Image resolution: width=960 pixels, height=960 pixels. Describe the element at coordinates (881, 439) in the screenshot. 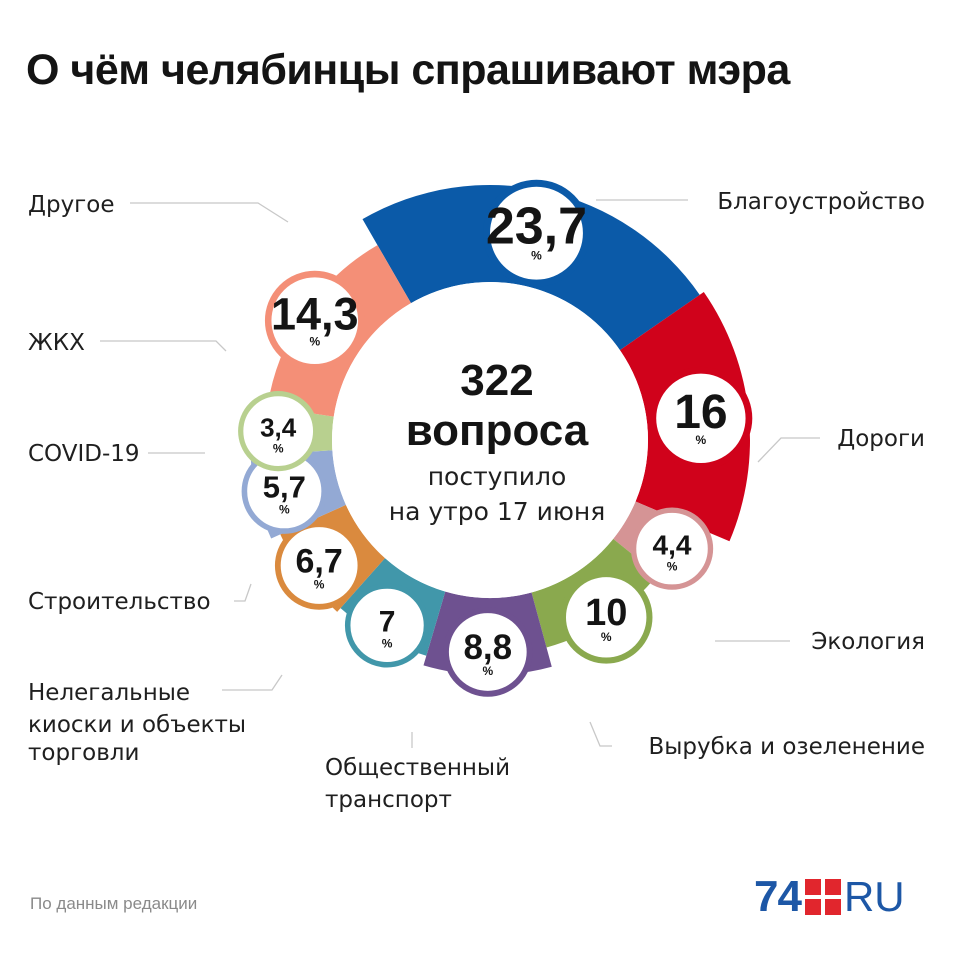

I see `category-label: Дороги` at that location.